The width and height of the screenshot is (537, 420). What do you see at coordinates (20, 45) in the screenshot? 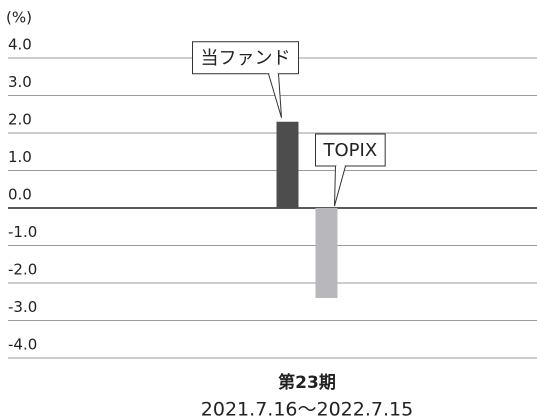
I see `y-tick-label: 4.0` at bounding box center [20, 45].